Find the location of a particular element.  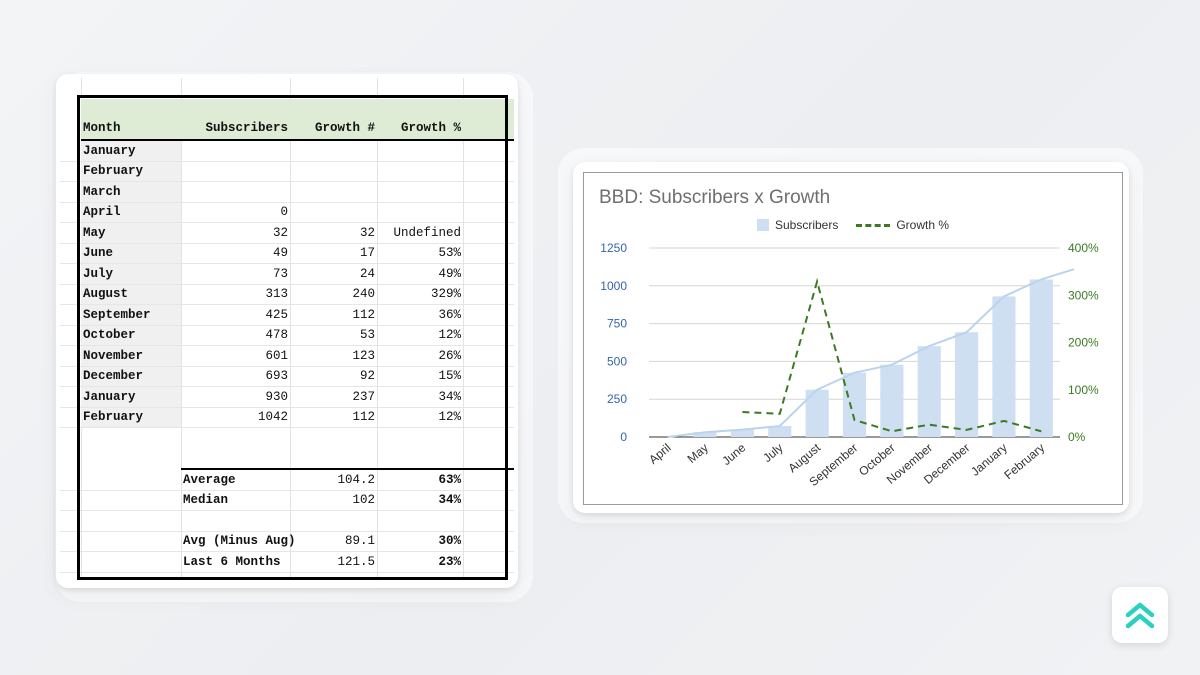

bar-june is located at coordinates (742, 433).